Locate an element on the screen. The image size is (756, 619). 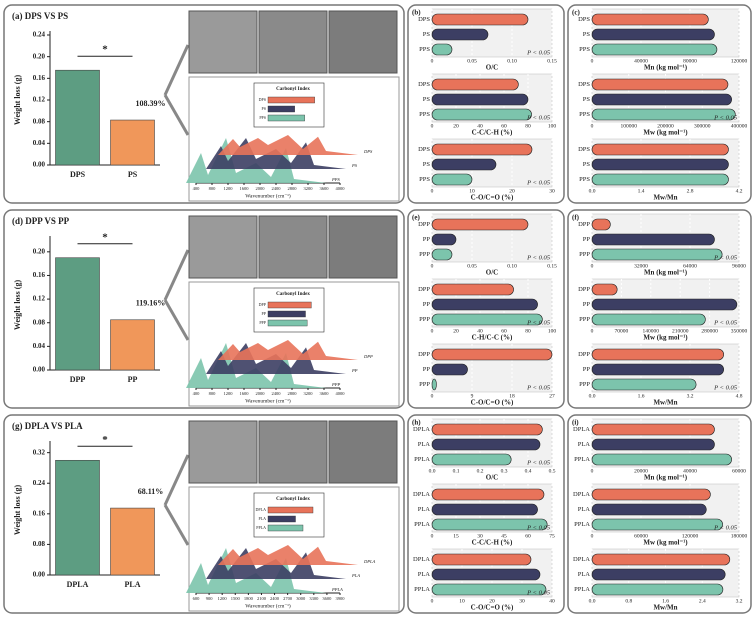
x-axis-label: O/C is located at coordinates (492, 273).